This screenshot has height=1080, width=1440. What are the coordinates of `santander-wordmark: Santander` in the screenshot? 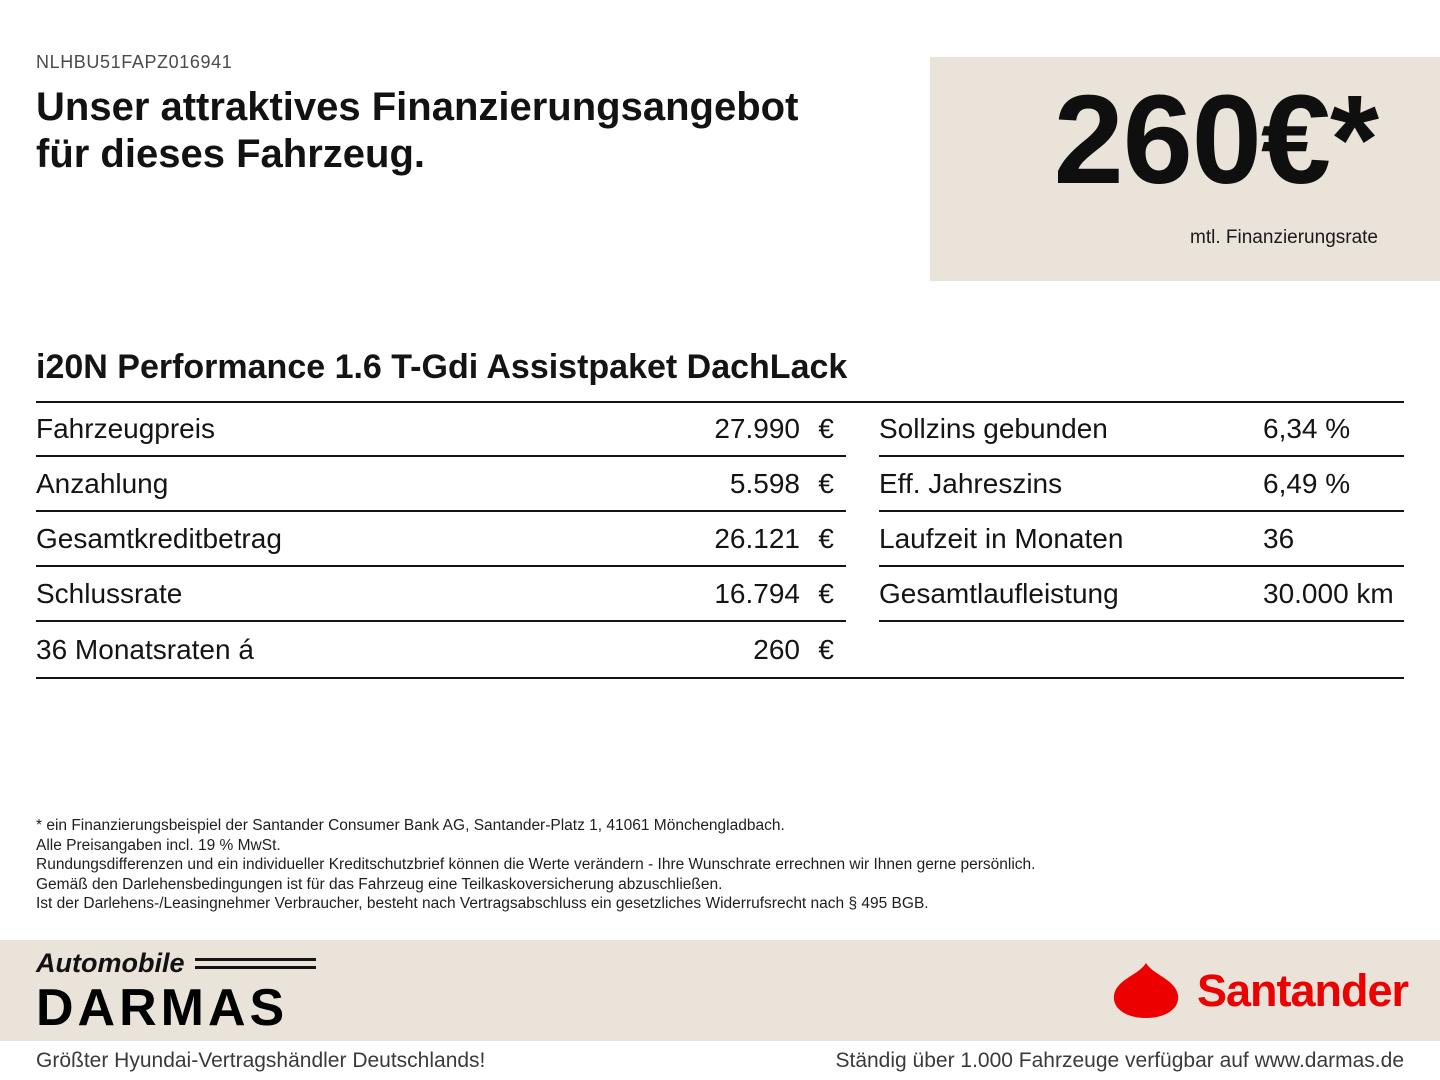 It's located at (1302, 990).